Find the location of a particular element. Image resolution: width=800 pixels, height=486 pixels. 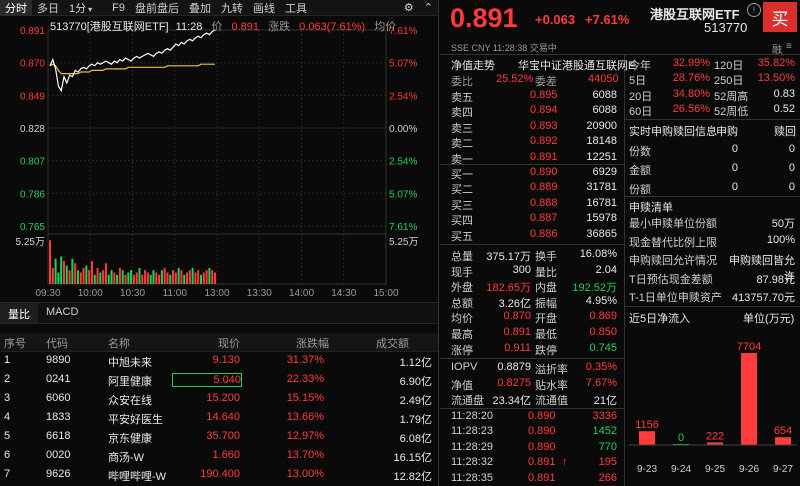

tab-macd: MACD is located at coordinates (62, 312).